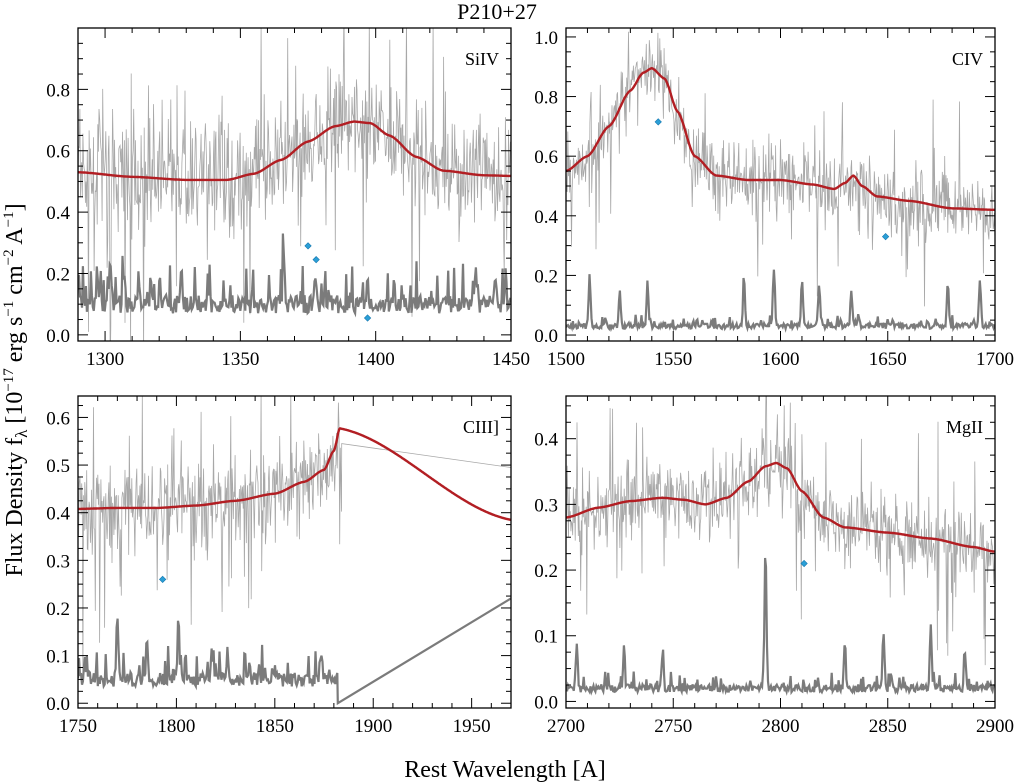 The width and height of the screenshot is (1020, 783). Describe the element at coordinates (511, 359) in the screenshot. I see `x-tick-label: 1450` at that location.